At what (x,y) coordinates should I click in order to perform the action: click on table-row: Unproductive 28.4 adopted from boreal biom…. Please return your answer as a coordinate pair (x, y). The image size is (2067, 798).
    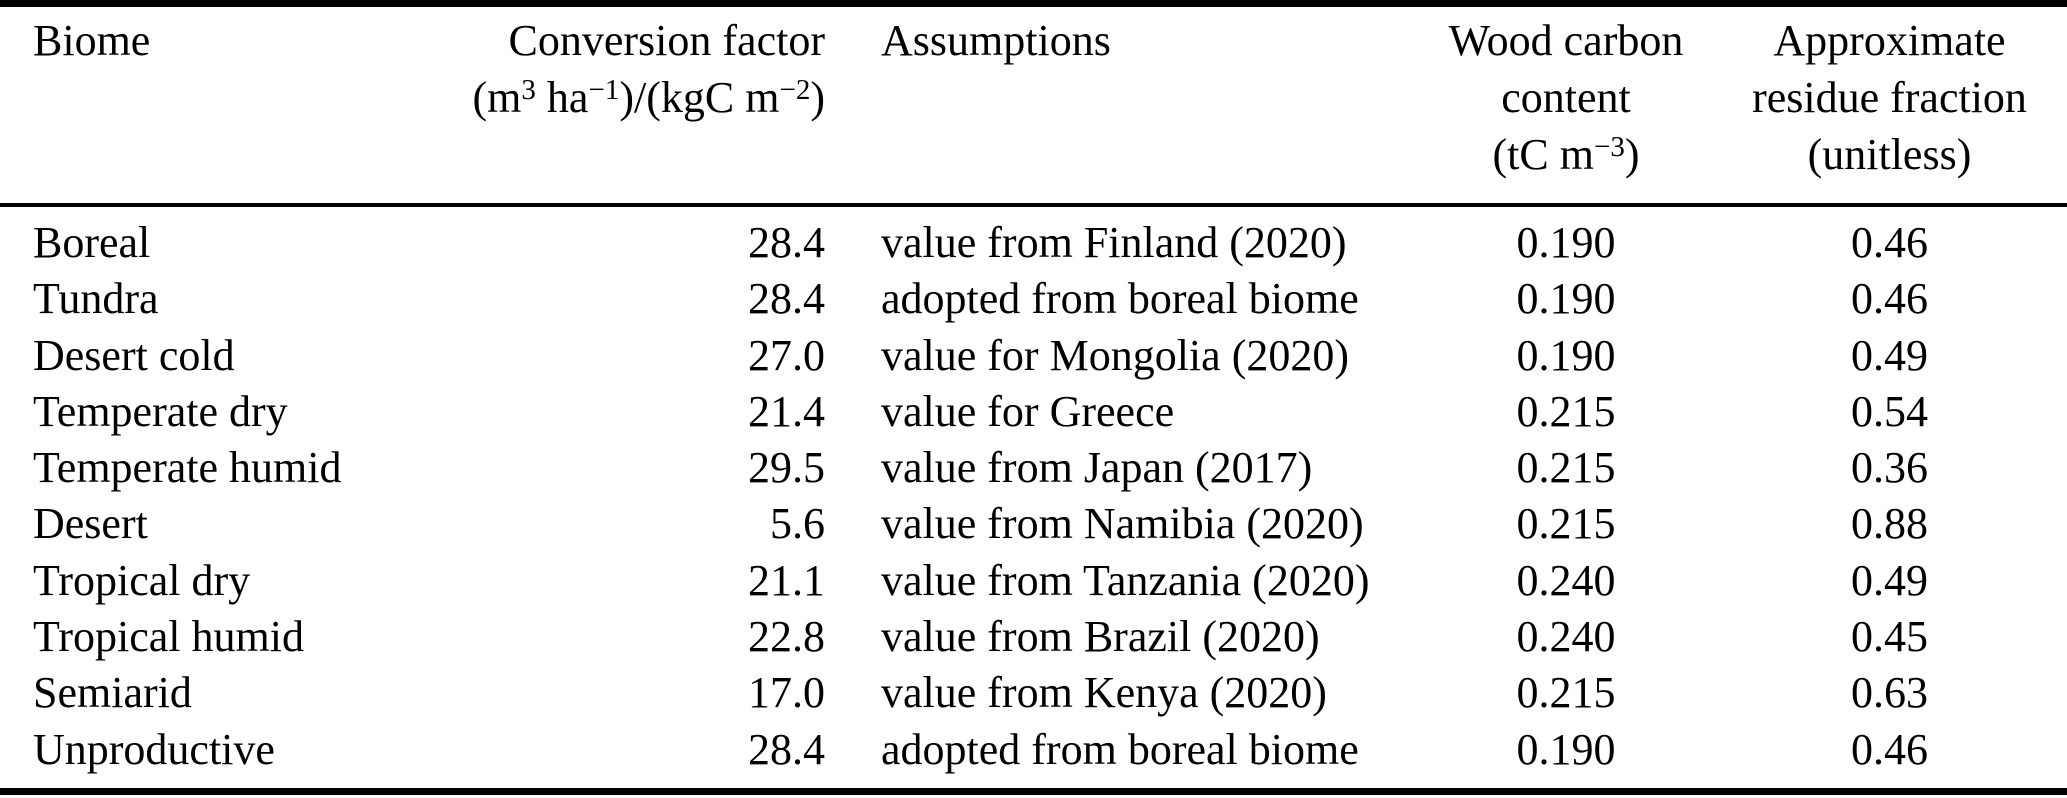
    Looking at the image, I should click on (1033, 750).